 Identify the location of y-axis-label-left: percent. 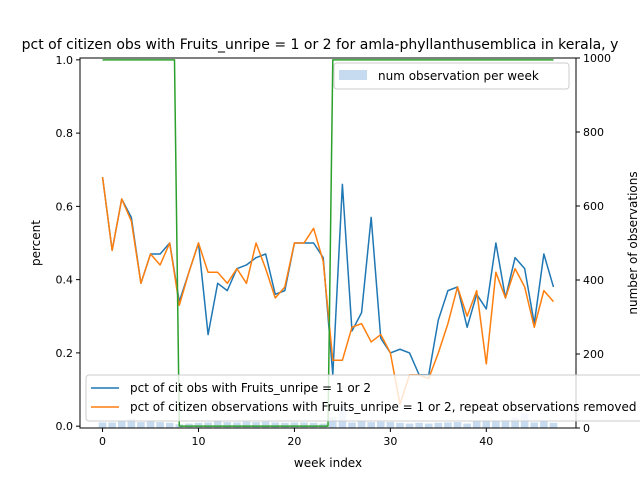
(36, 243).